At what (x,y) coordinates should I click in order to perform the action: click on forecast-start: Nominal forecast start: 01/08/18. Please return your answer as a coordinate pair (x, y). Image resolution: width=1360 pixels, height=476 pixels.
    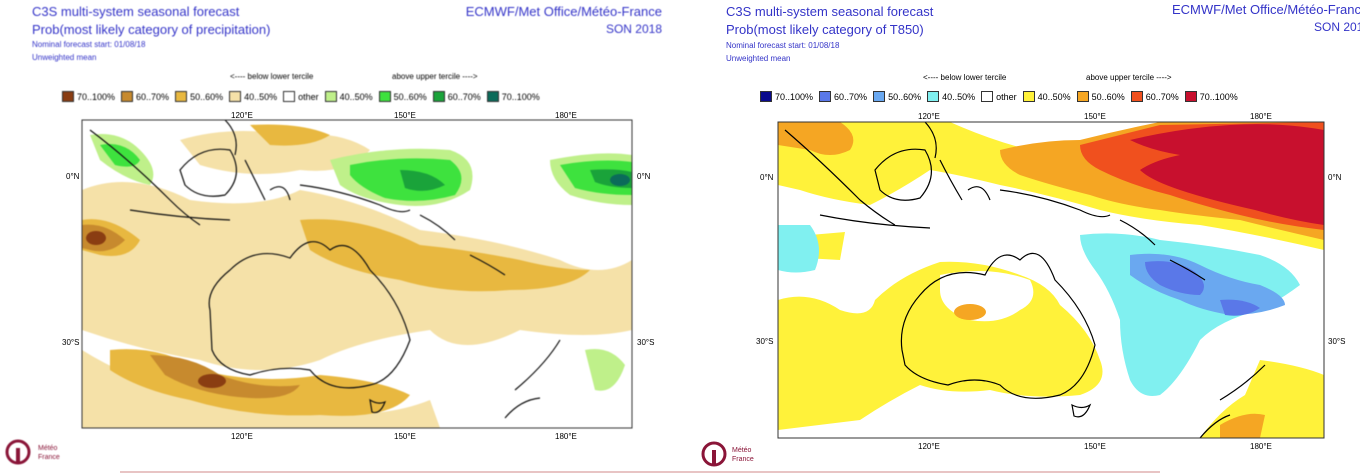
    Looking at the image, I should click on (89, 44).